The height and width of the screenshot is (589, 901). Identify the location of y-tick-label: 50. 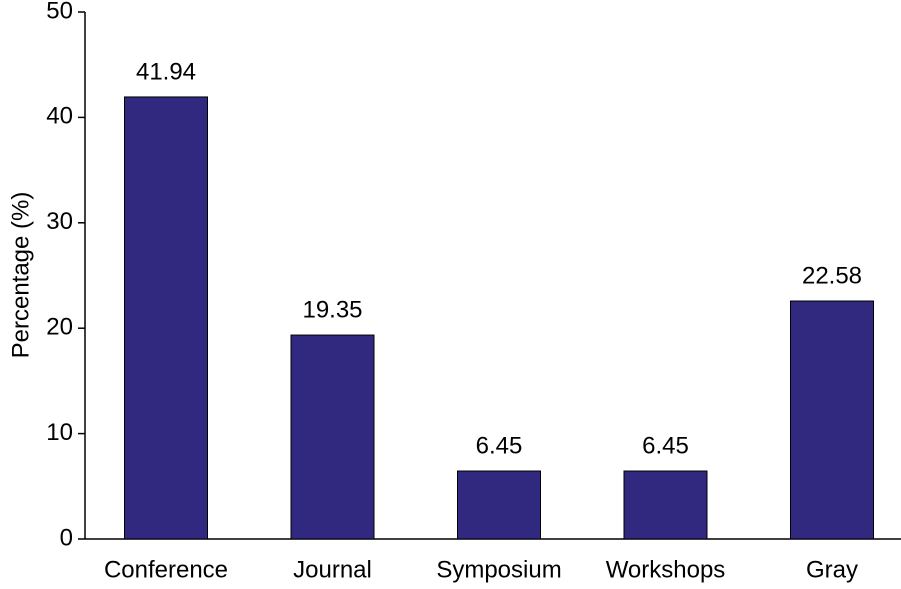
(59, 12).